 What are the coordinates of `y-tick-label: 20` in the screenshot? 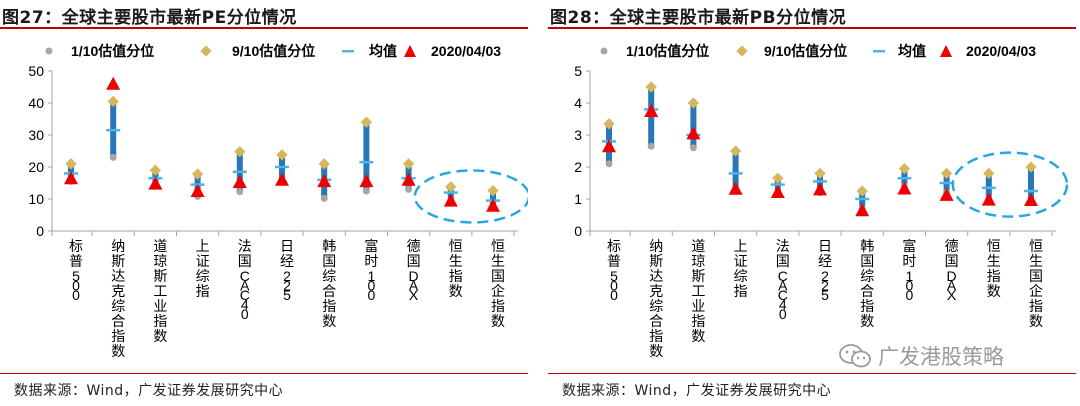 It's located at (36, 167).